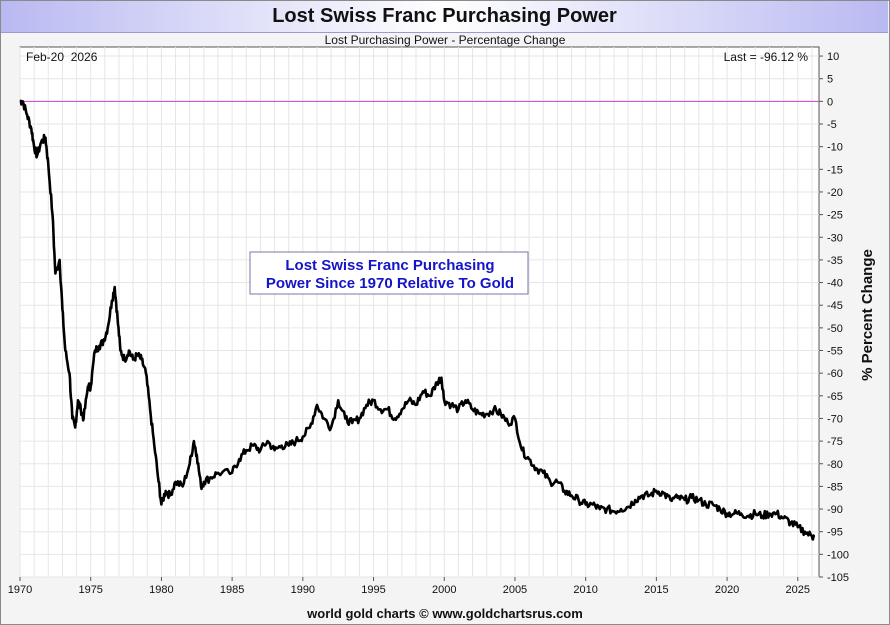 The image size is (890, 625). Describe the element at coordinates (766, 57) in the screenshot. I see `last-value-label: Last = -96.12 %` at that location.